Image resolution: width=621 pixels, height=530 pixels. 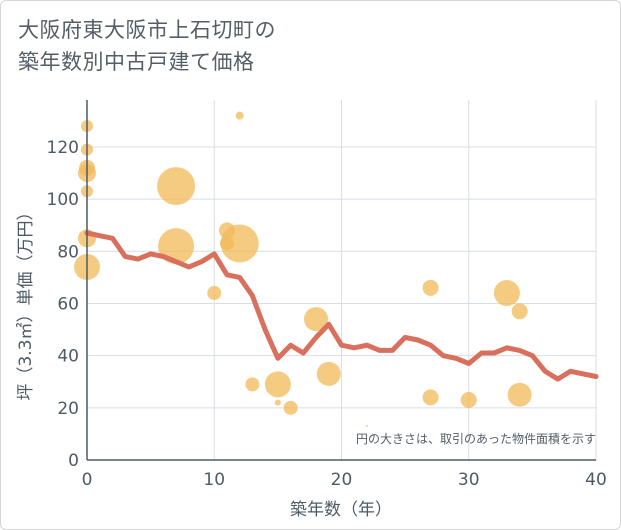 I want to click on y-tick-label: 120, so click(x=63, y=148).